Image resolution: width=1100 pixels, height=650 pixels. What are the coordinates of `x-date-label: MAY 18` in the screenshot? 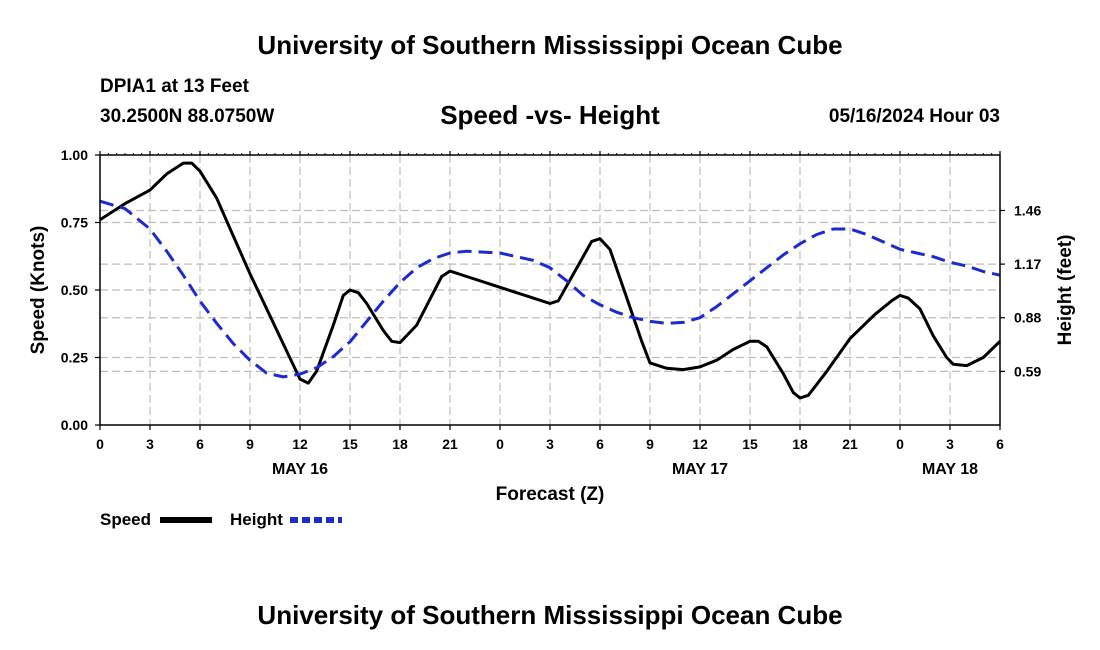 It's located at (950, 469).